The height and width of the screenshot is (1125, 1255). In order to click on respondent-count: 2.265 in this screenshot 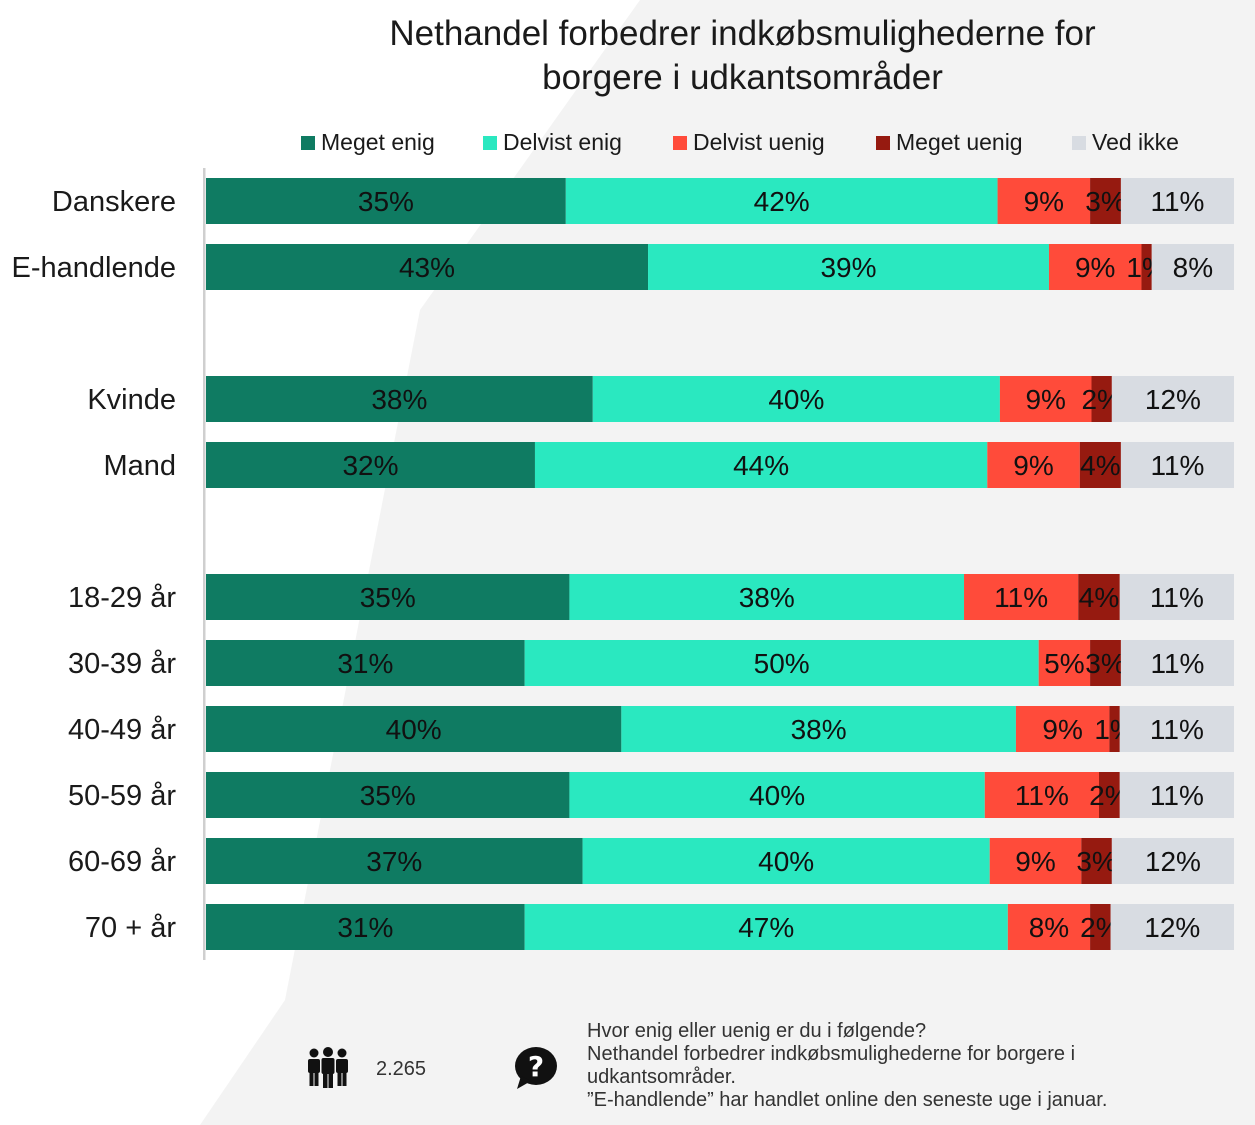, I will do `click(401, 1069)`.